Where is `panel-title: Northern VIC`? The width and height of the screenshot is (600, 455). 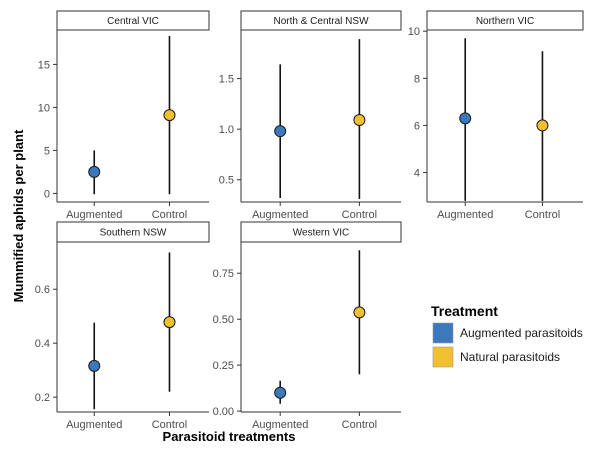 panel-title: Northern VIC is located at coordinates (505, 21).